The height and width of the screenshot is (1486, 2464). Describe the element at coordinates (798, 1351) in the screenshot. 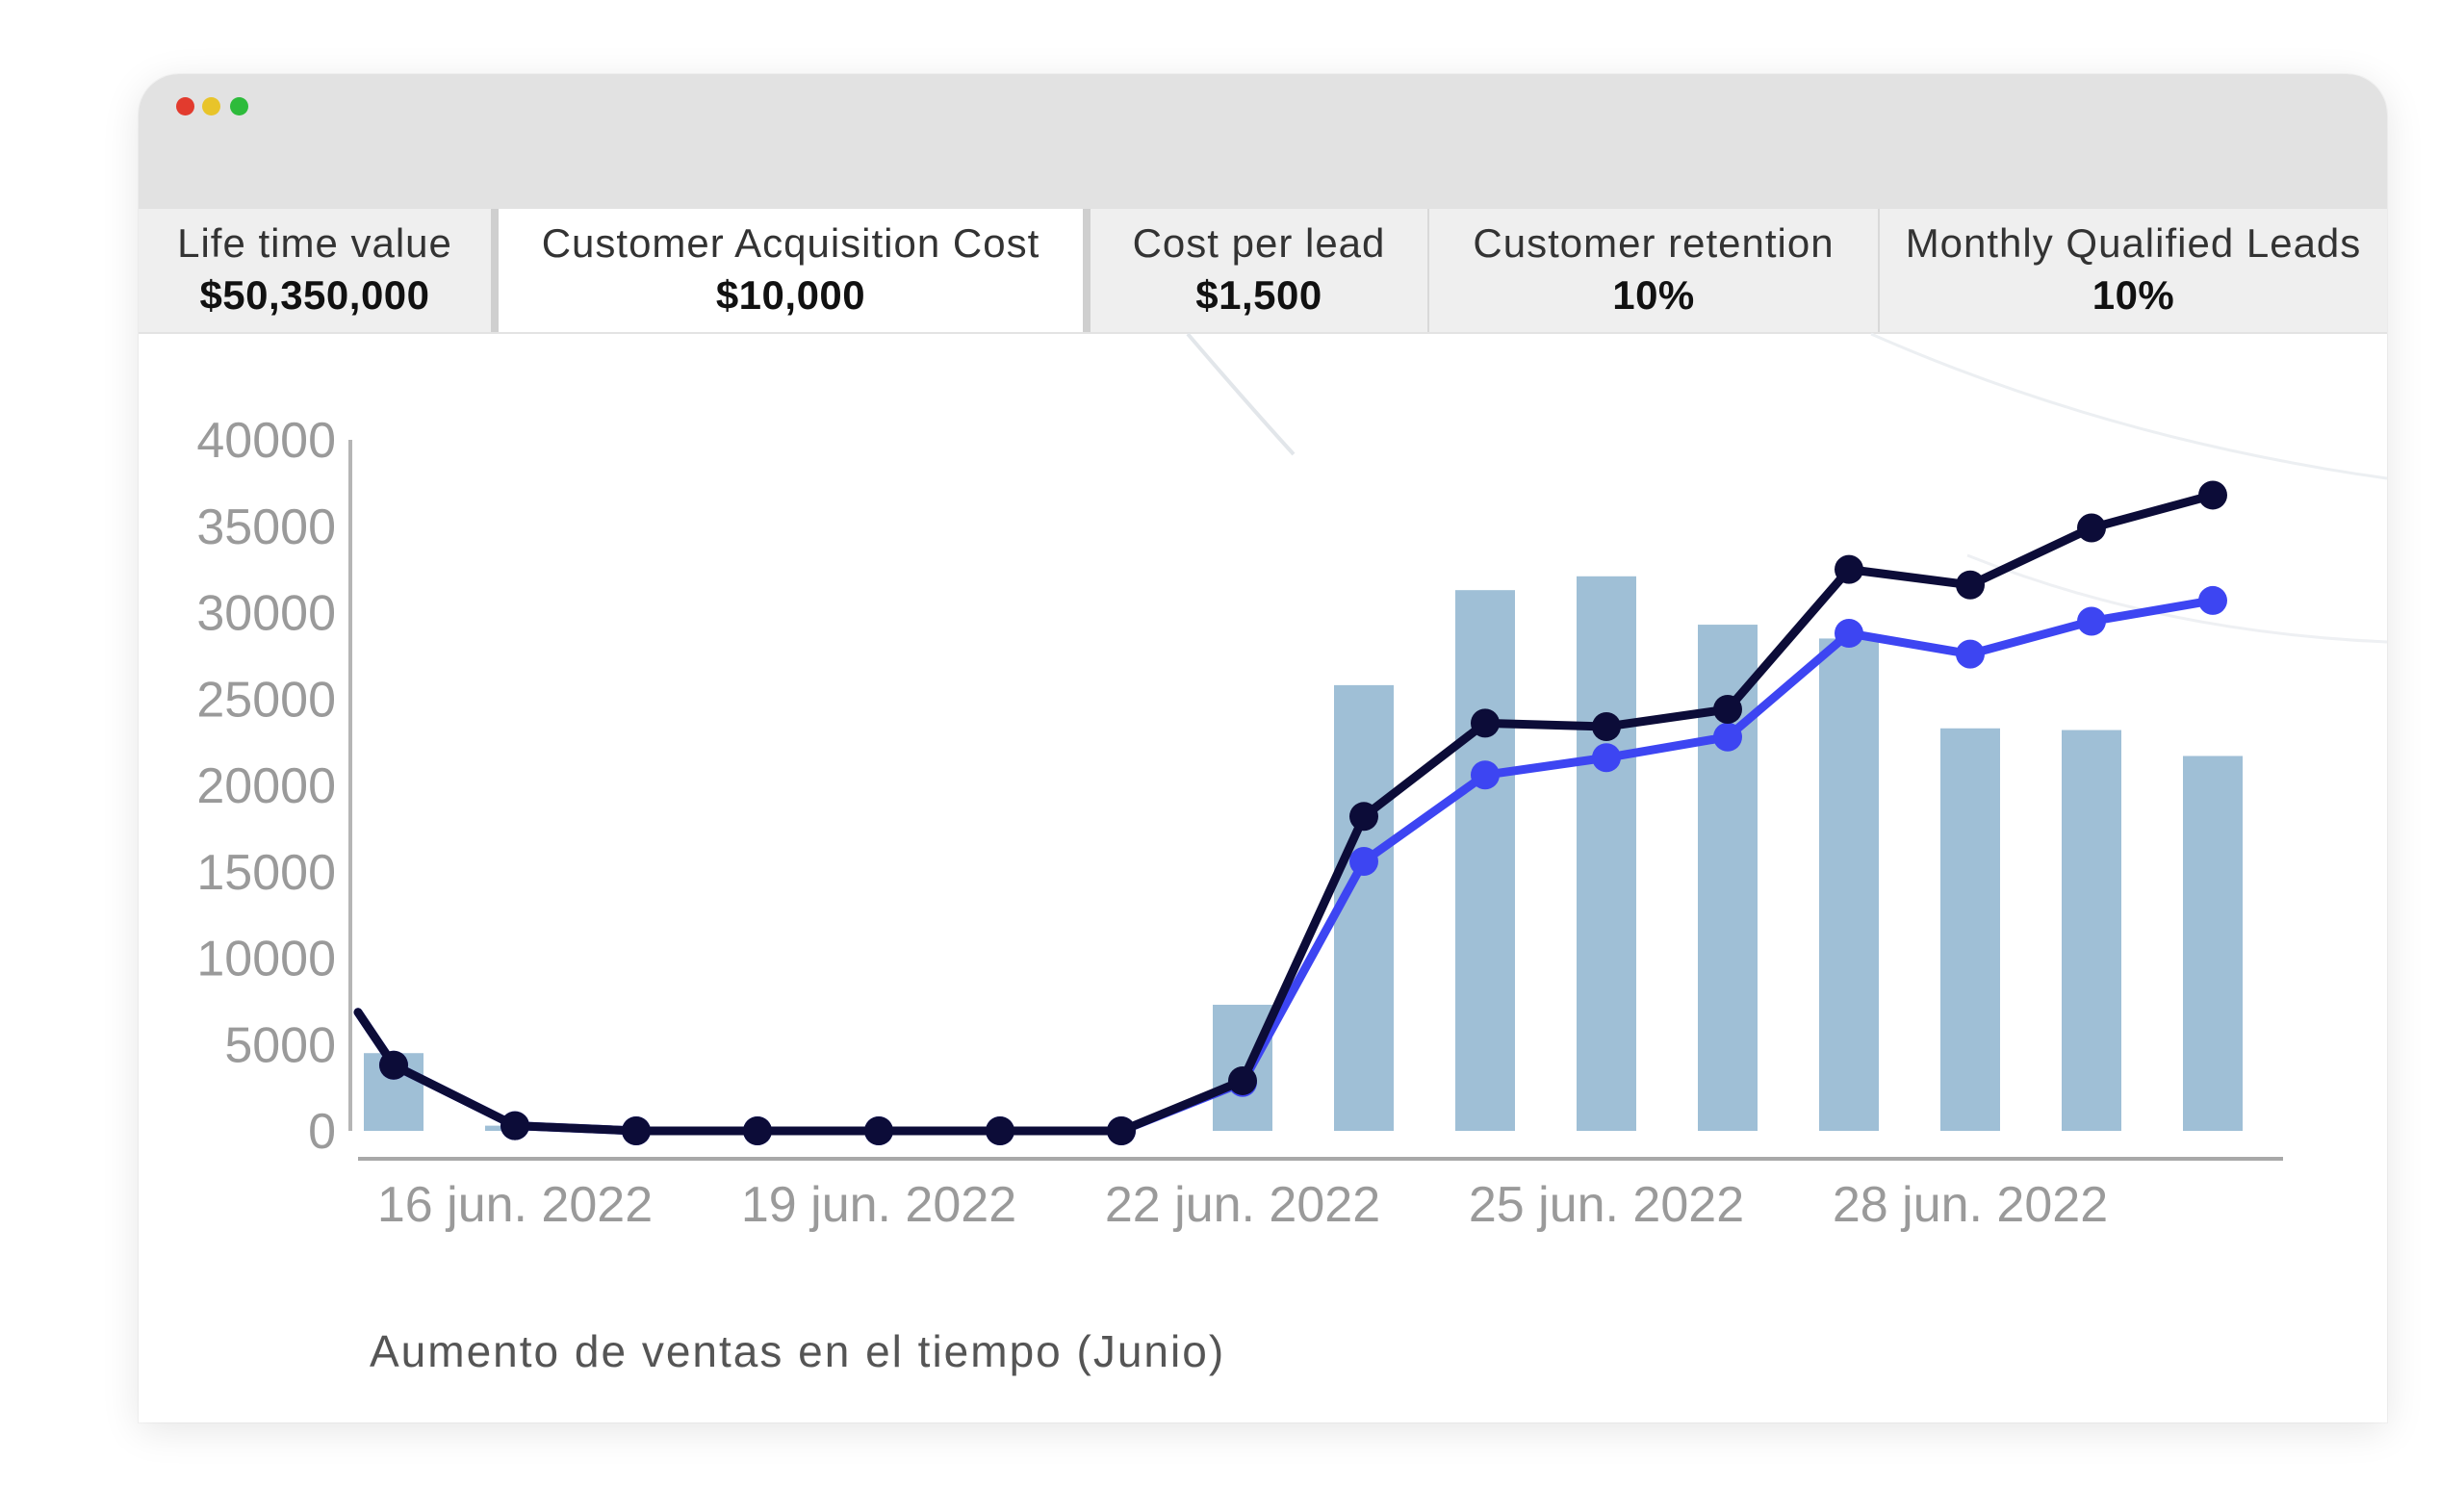

I see `chart-caption: Aumento de ventas en el tiempo (Junio)` at that location.